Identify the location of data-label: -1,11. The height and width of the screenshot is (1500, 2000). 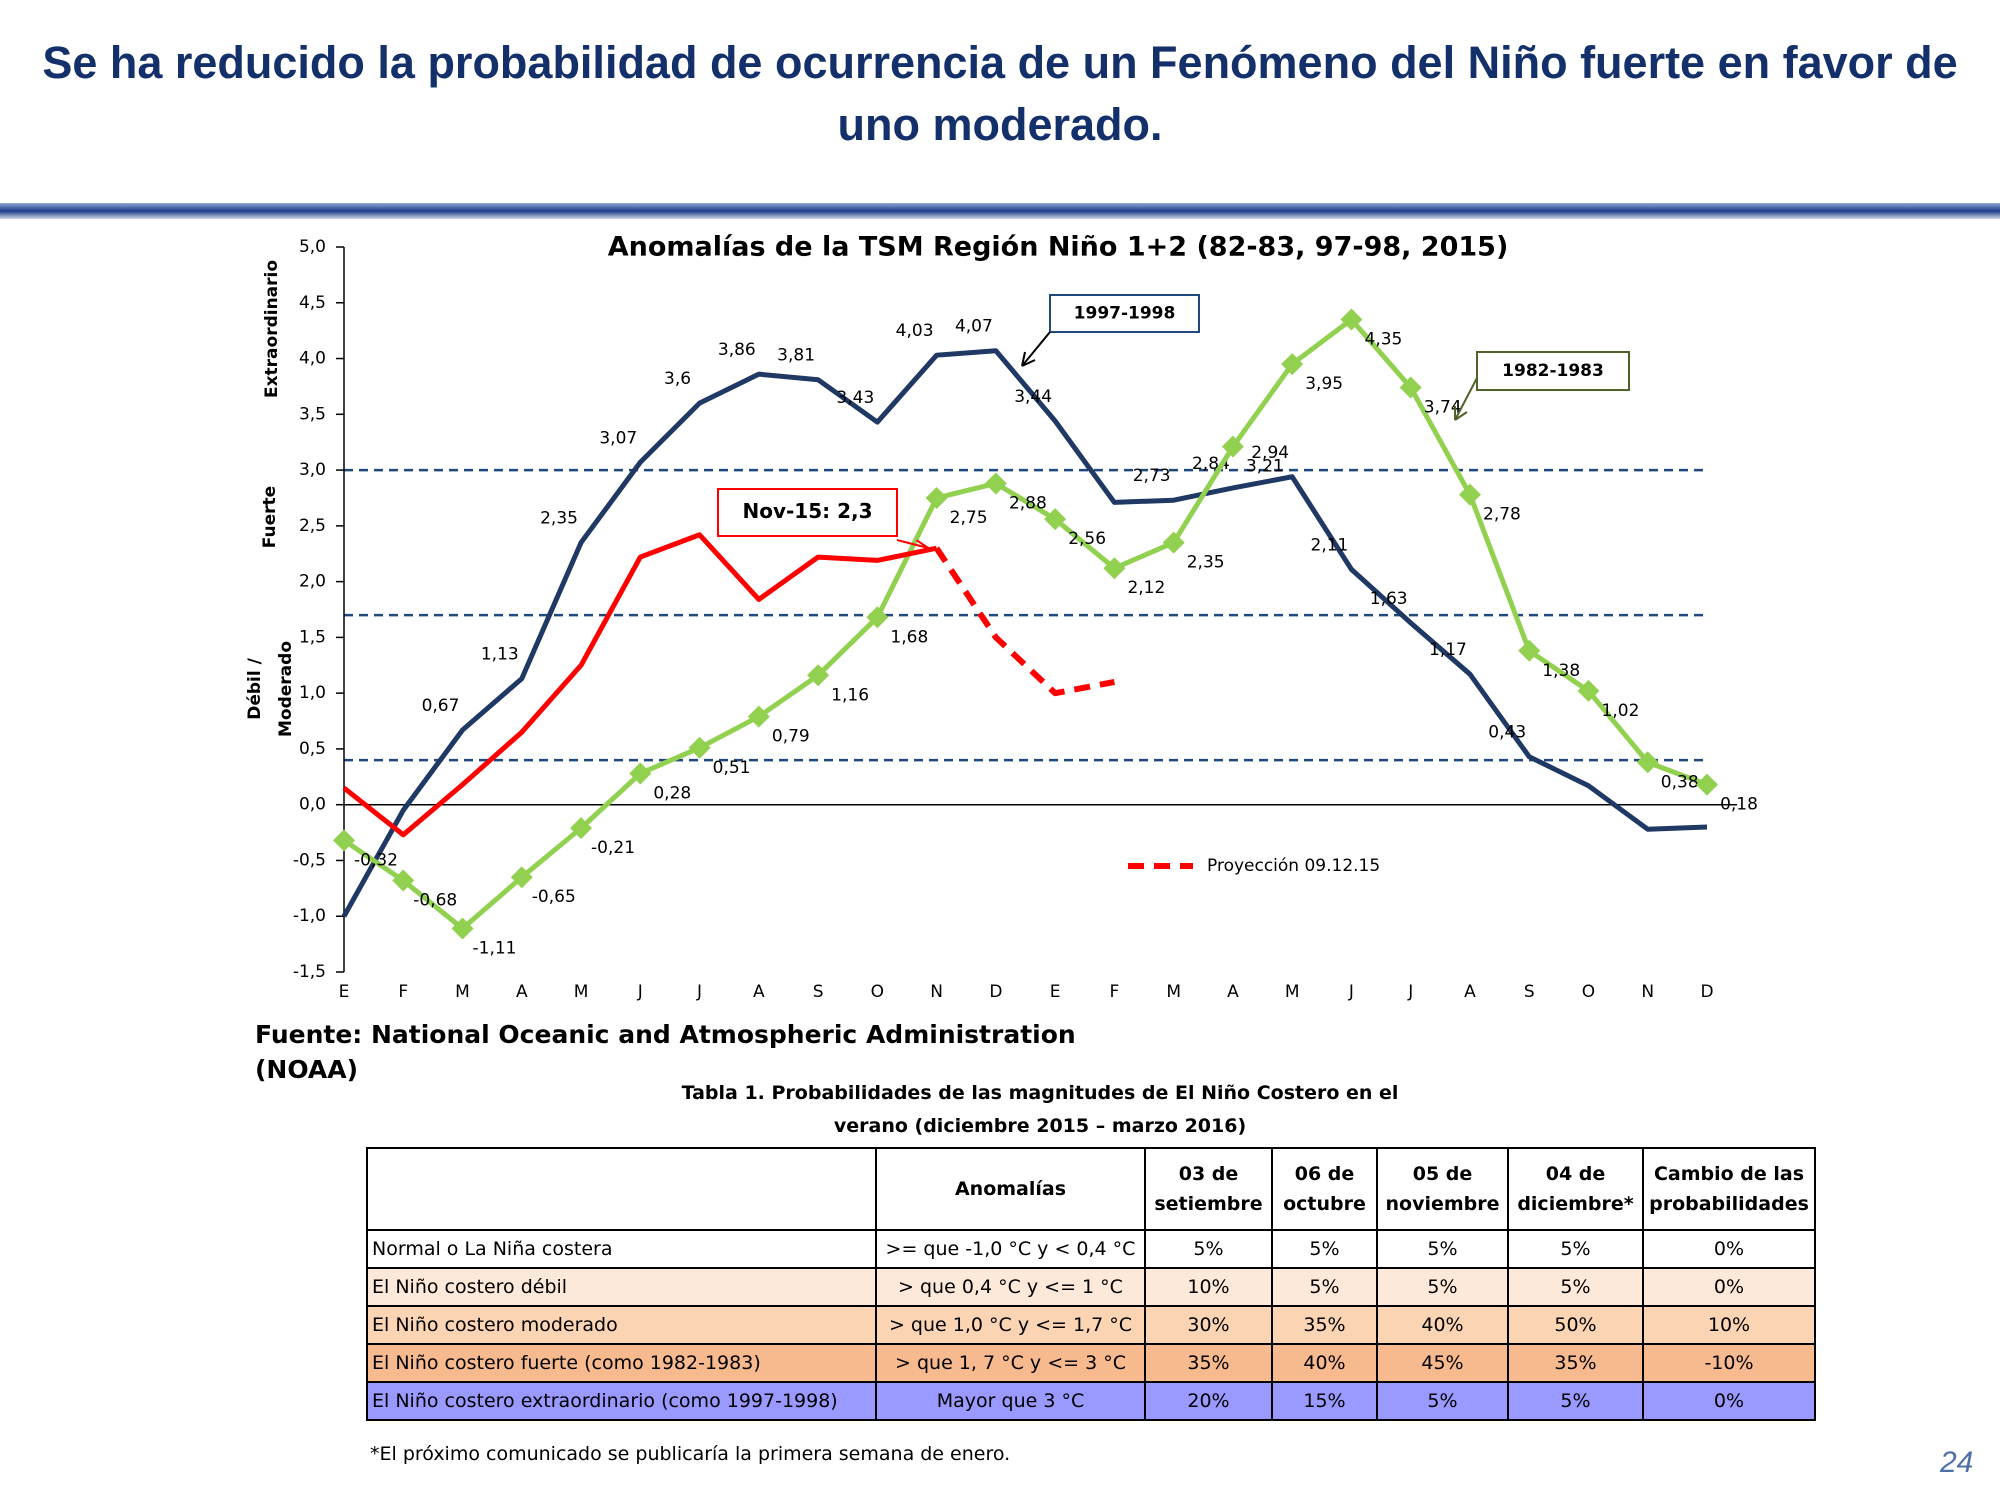
(495, 949).